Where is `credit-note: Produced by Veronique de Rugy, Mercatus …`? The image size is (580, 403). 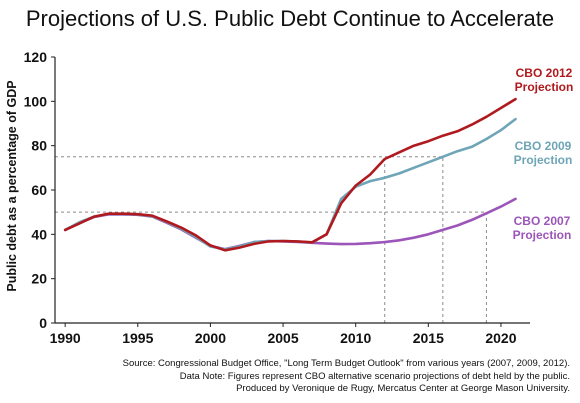 credit-note: Produced by Veronique de Rugy, Mercatus … is located at coordinates (403, 388).